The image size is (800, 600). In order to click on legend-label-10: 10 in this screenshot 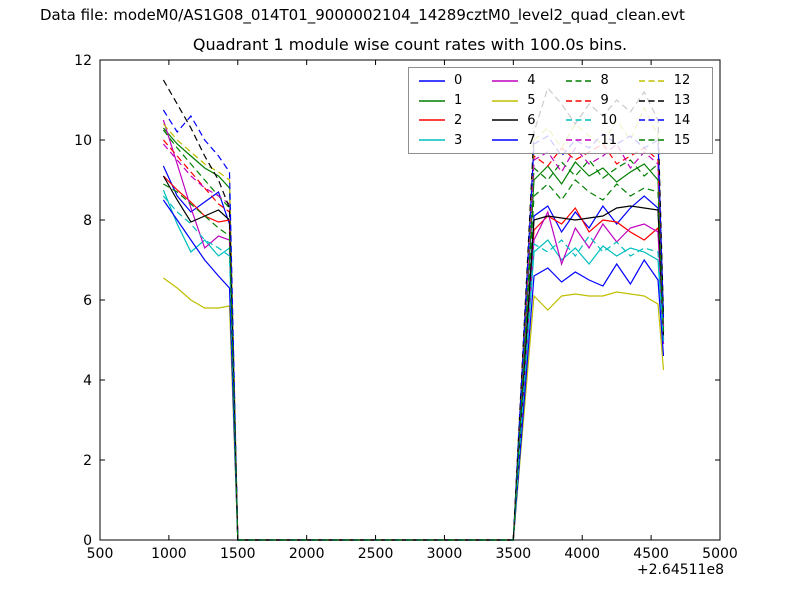, I will do `click(609, 120)`.